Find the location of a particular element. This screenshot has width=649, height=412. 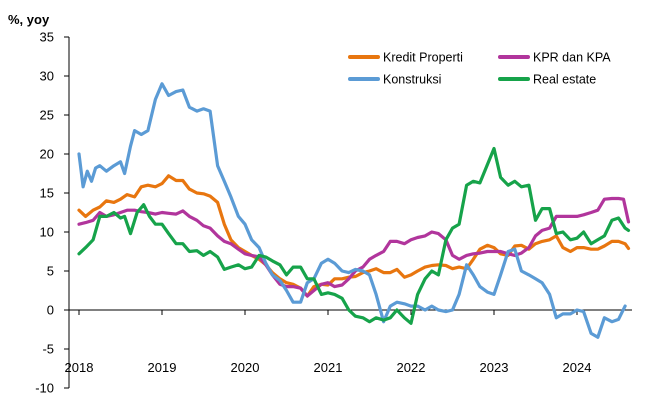

y-axis-unit-label: %, yoy is located at coordinates (29, 19).